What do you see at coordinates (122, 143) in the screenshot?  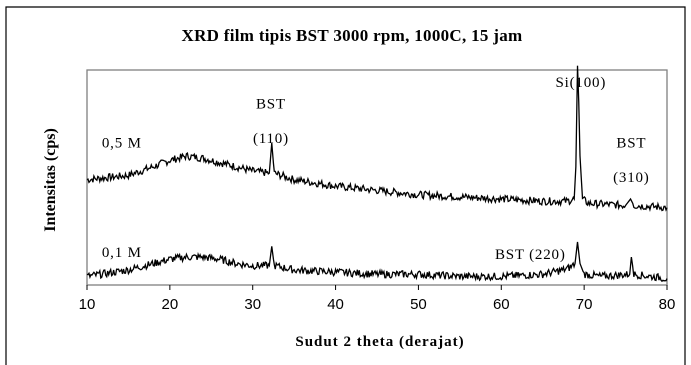 I see `peak-annotation: 0,5 M` at bounding box center [122, 143].